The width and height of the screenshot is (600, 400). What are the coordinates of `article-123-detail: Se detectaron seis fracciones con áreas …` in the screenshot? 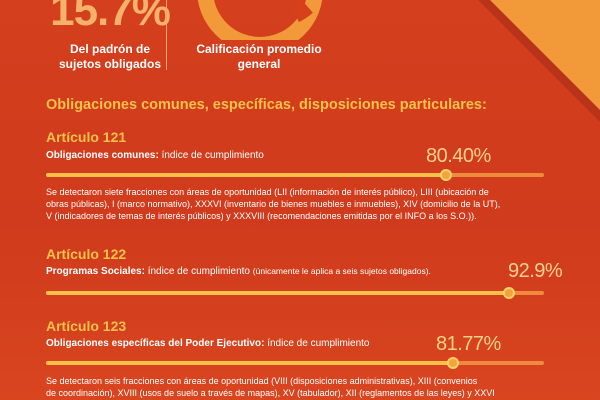 It's located at (301, 387).